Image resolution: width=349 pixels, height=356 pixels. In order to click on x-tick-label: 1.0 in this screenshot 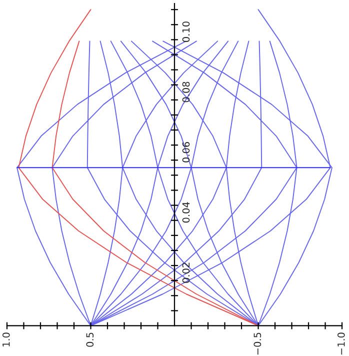, I will do `click(6, 339)`.